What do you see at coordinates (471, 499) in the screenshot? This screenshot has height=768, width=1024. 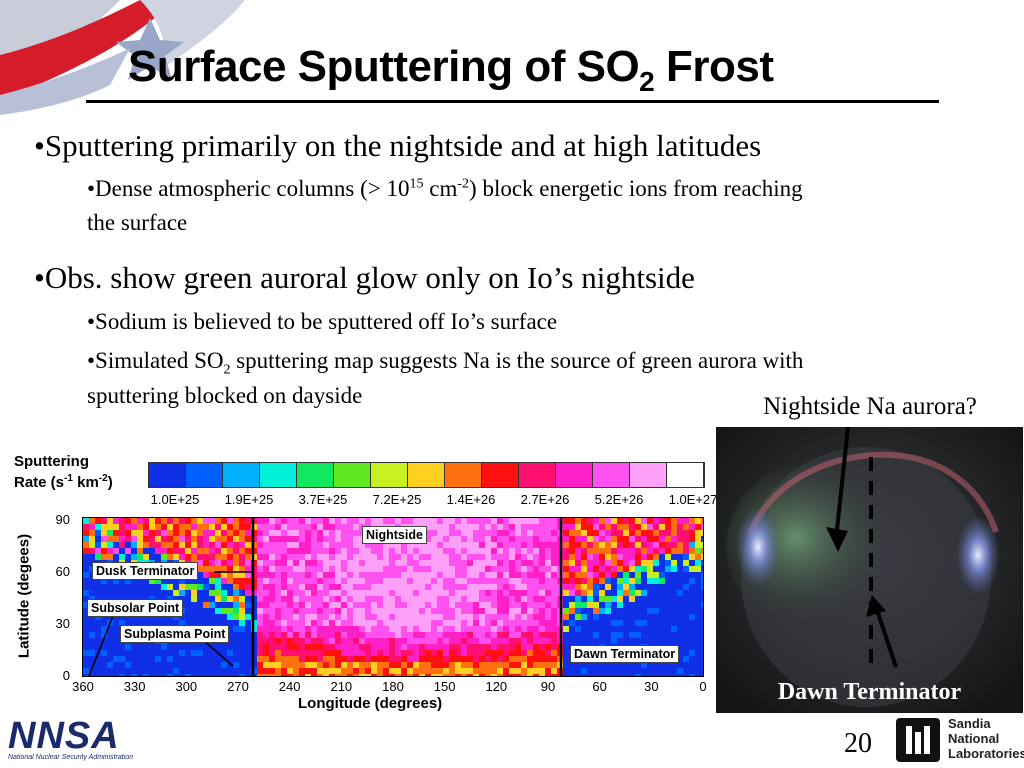 I see `colorbar-label: 1.4E+26` at bounding box center [471, 499].